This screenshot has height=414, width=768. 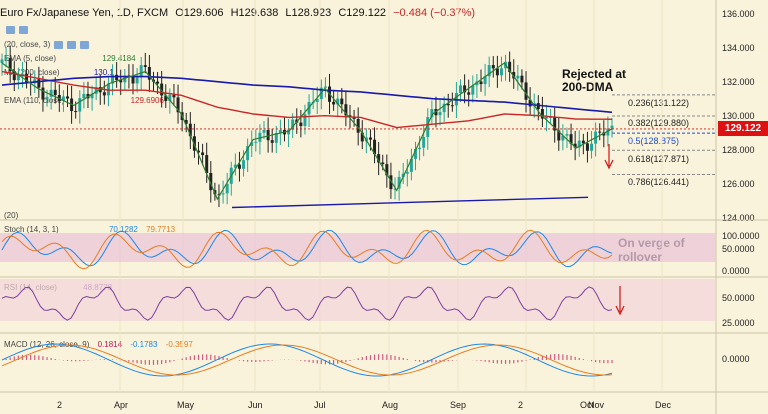 What do you see at coordinates (659, 182) in the screenshot?
I see `fib-label-0786: 0.786(126.441)` at bounding box center [659, 182].